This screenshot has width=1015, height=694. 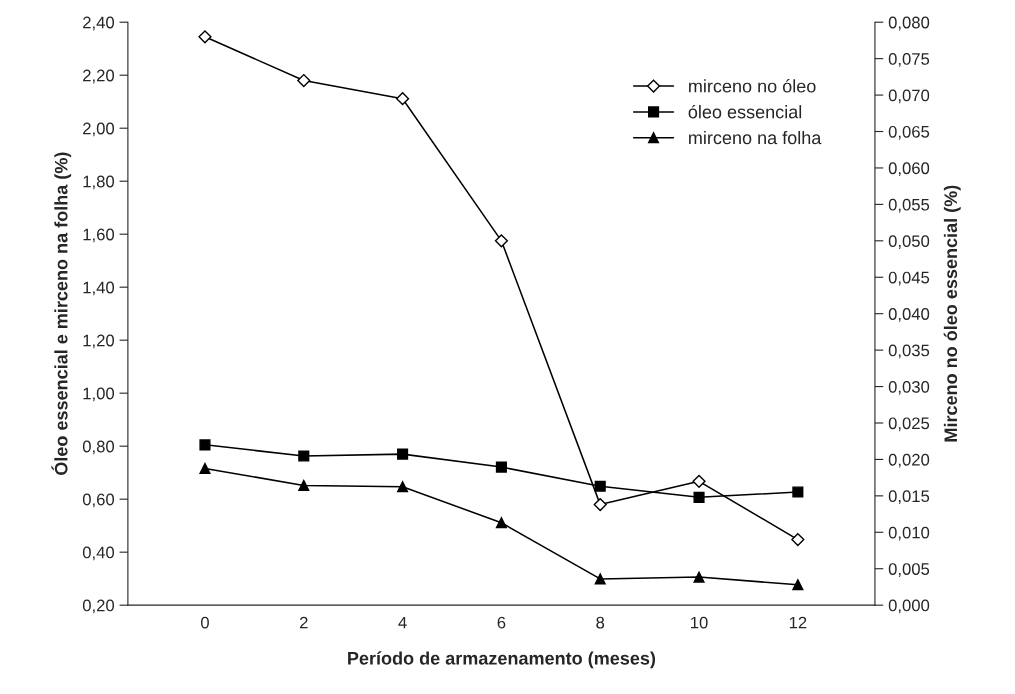 I want to click on x-tick-label: 0, so click(x=204, y=622).